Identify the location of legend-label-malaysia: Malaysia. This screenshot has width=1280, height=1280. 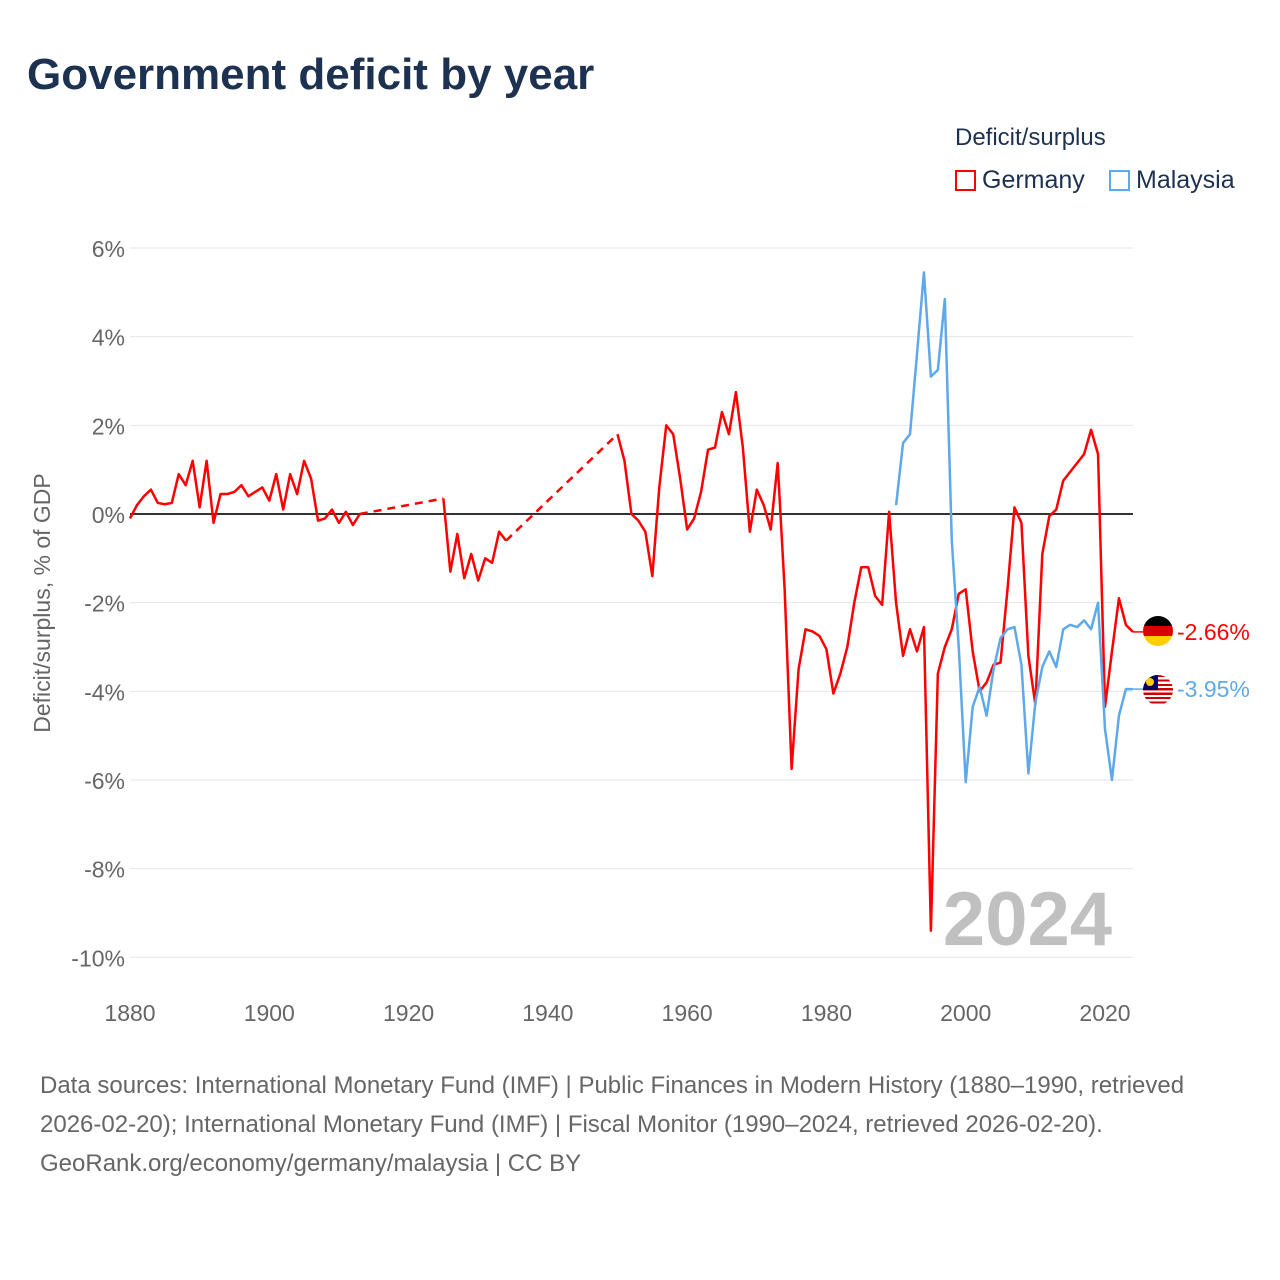
(1185, 180).